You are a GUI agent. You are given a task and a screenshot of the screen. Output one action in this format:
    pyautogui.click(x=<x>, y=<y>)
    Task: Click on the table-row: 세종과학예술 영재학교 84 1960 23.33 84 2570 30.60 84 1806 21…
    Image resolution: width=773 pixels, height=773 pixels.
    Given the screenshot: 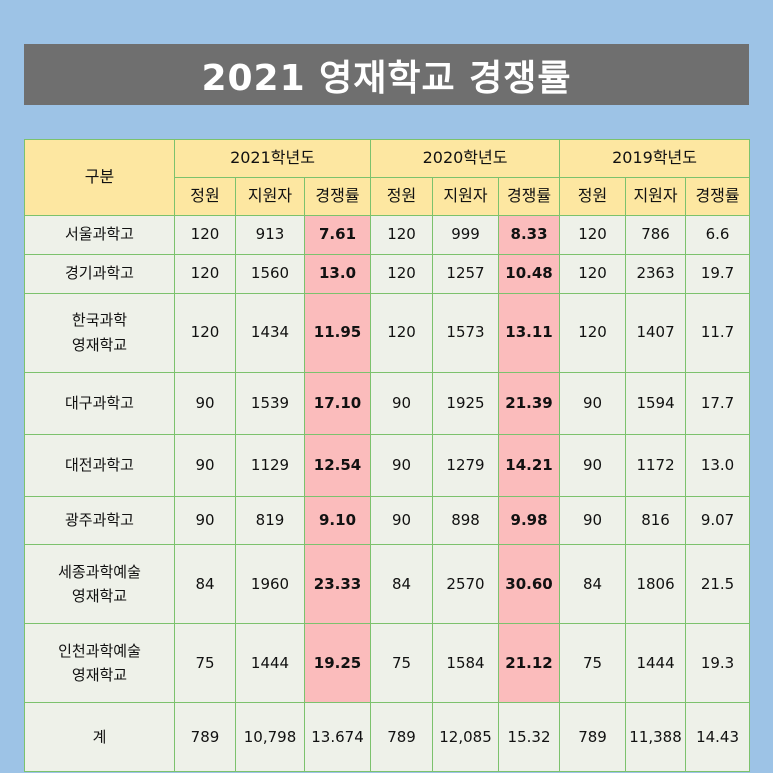 What is the action you would take?
    pyautogui.click(x=387, y=584)
    